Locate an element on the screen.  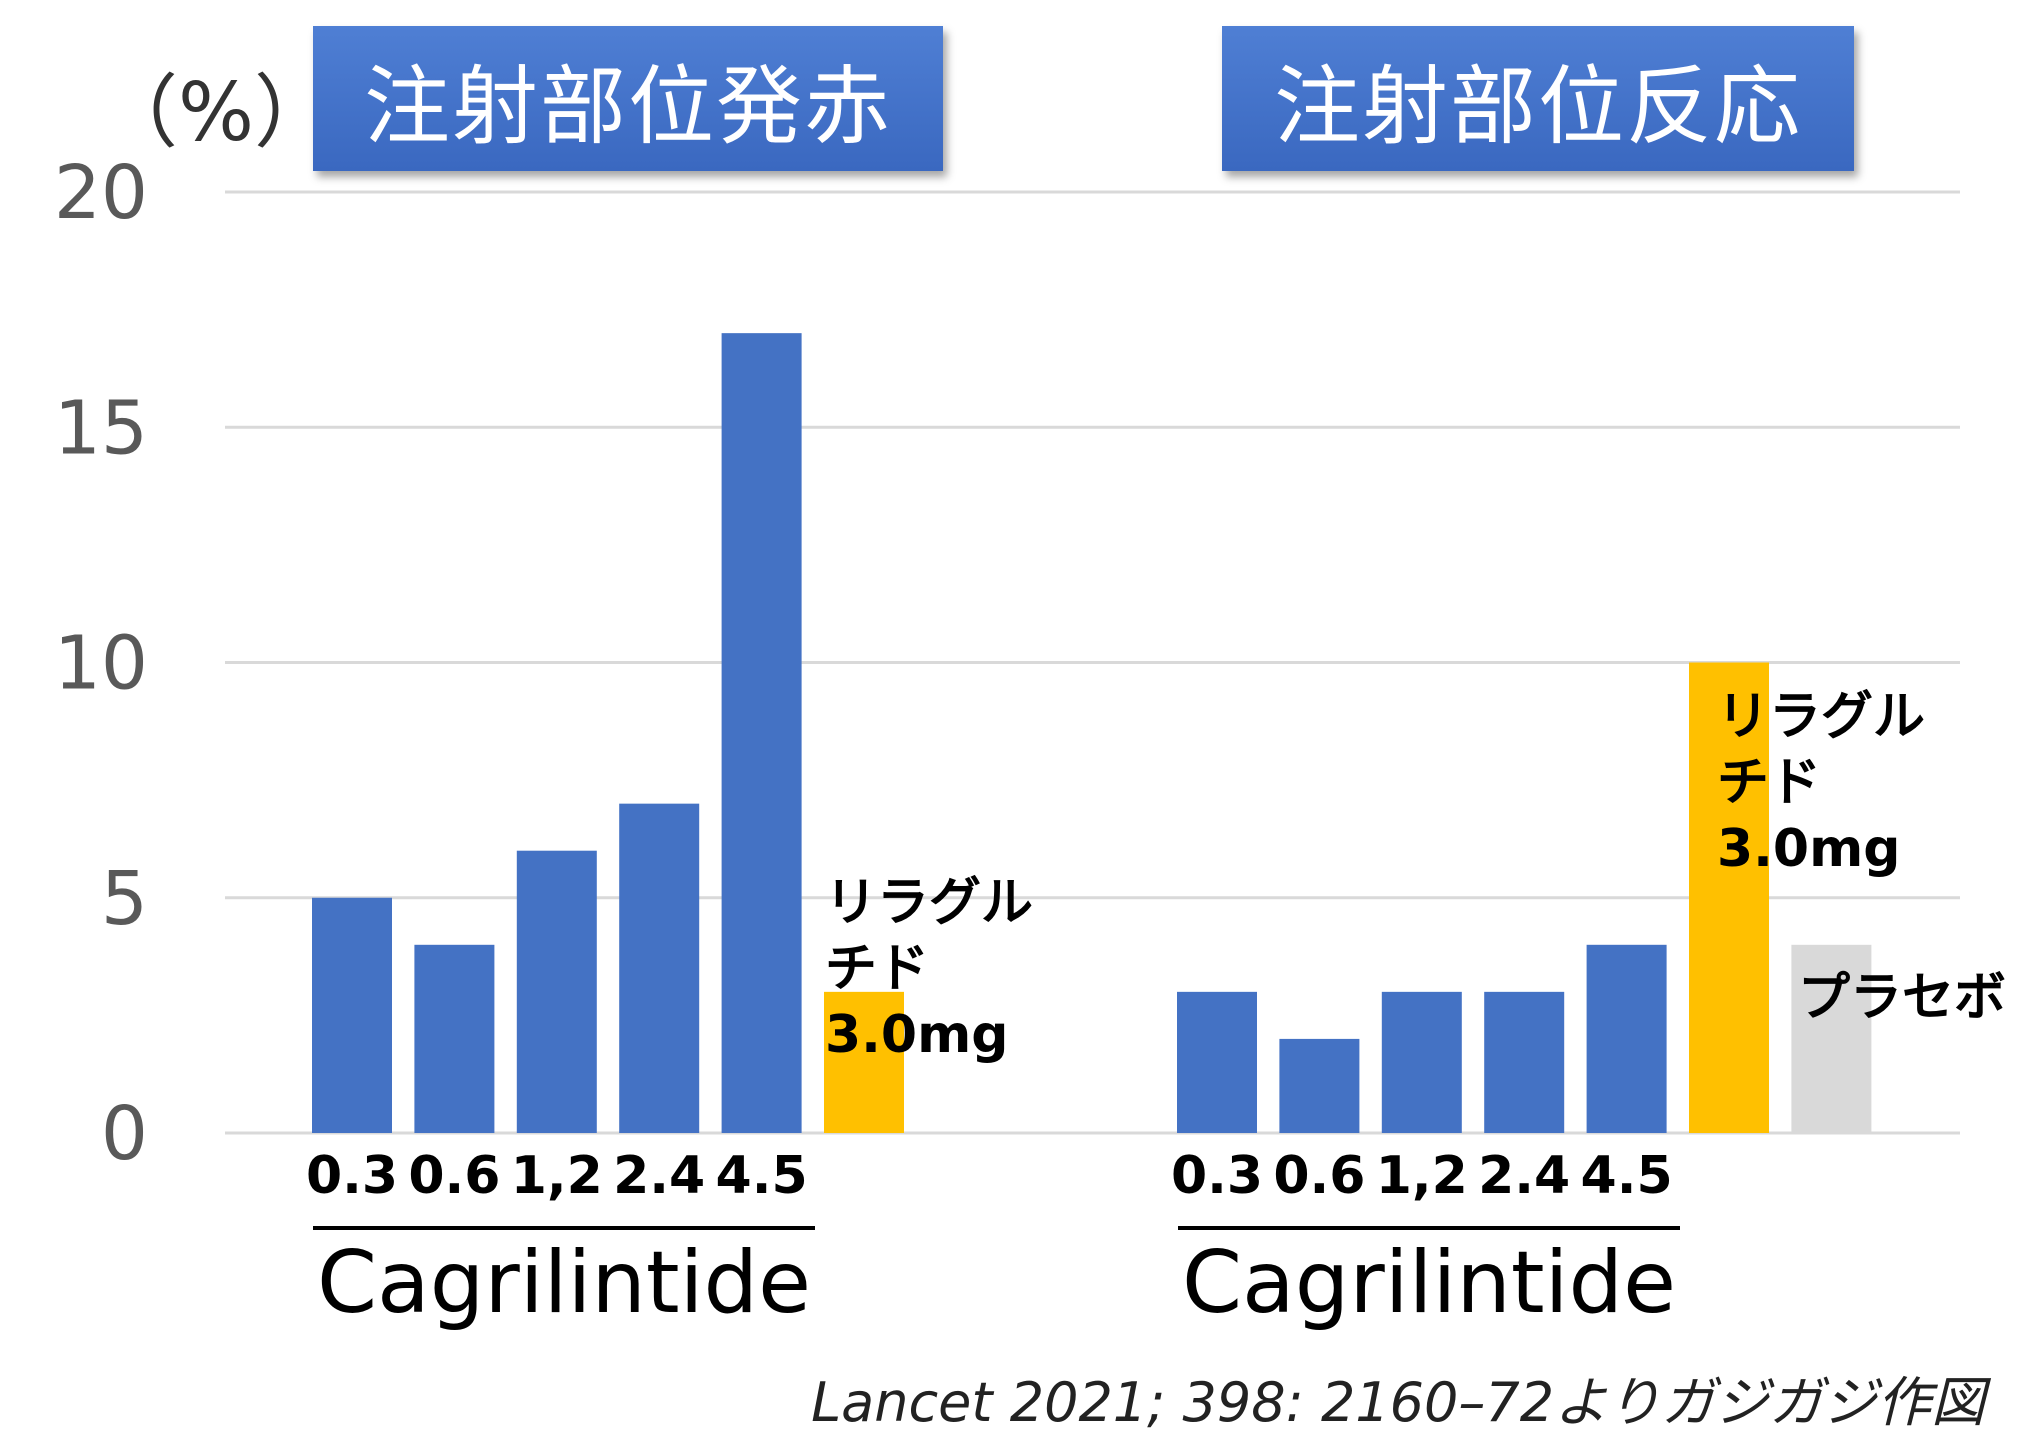
bar-placebo is located at coordinates (1831, 1038).